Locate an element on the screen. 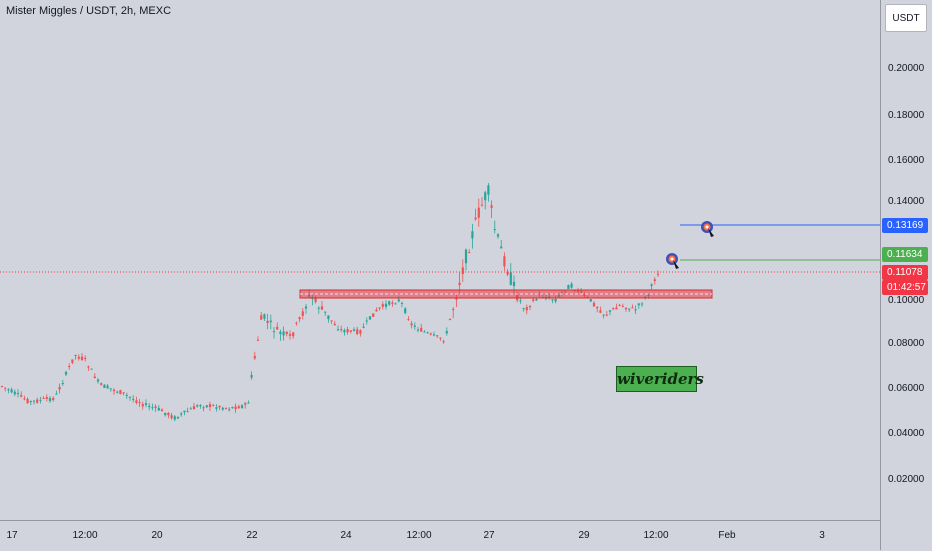 This screenshot has height=551, width=932. time-tick: 20 is located at coordinates (157, 535).